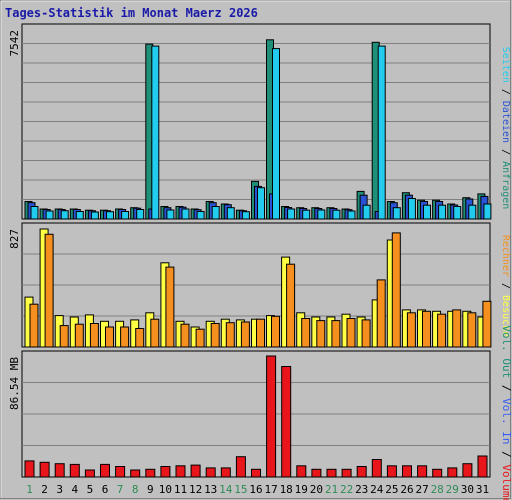 Image resolution: width=512 pixels, height=500 pixels. I want to click on x-tick-label-day-10: 10, so click(165, 489).